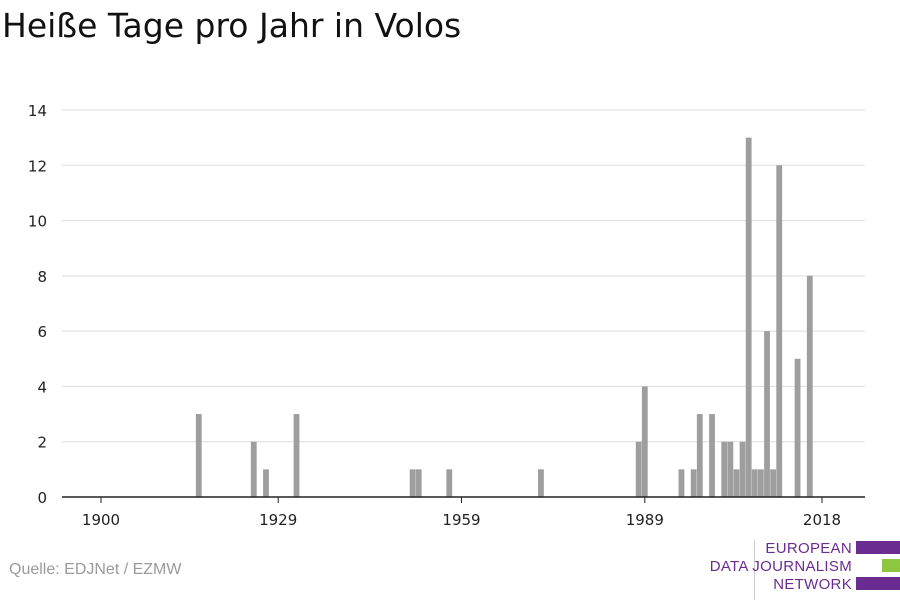 The image size is (900, 600). I want to click on y-tick-label: 8, so click(42, 277).